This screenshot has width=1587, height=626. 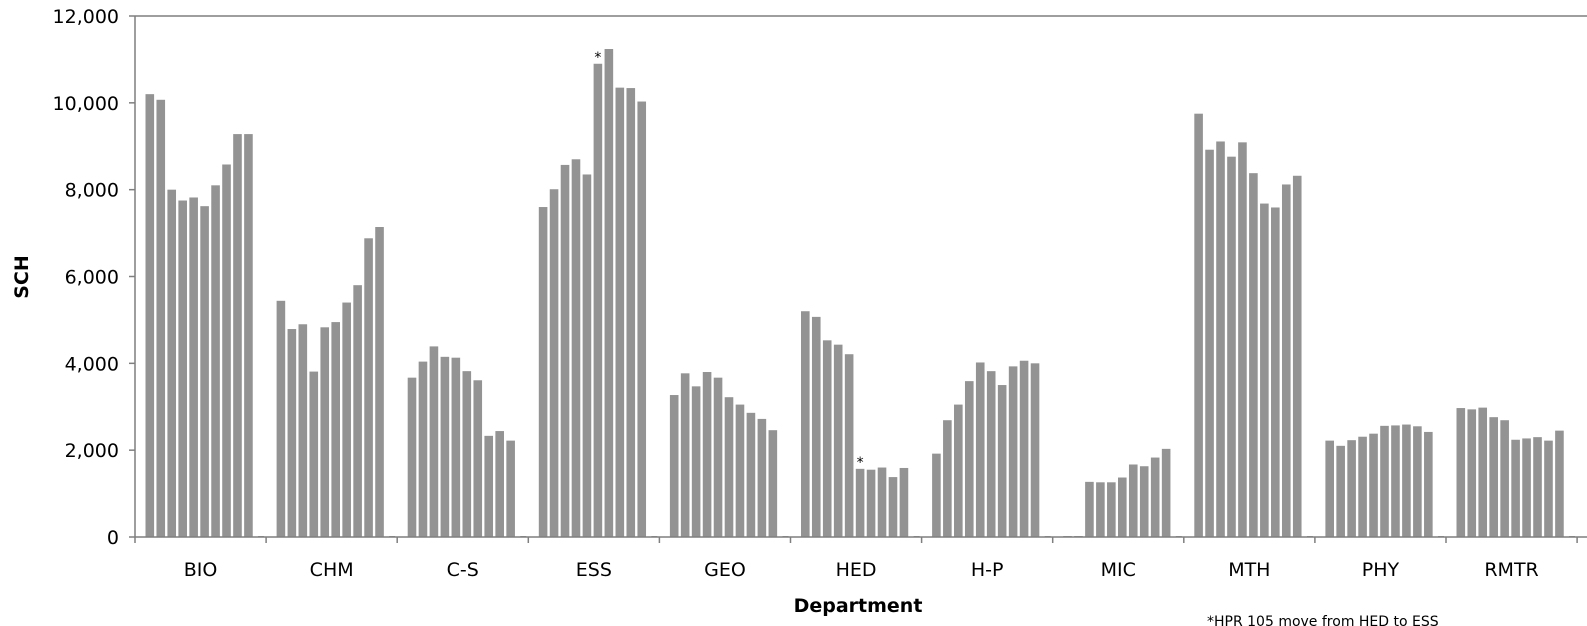 What do you see at coordinates (1249, 570) in the screenshot?
I see `x-tick-label: MTH` at bounding box center [1249, 570].